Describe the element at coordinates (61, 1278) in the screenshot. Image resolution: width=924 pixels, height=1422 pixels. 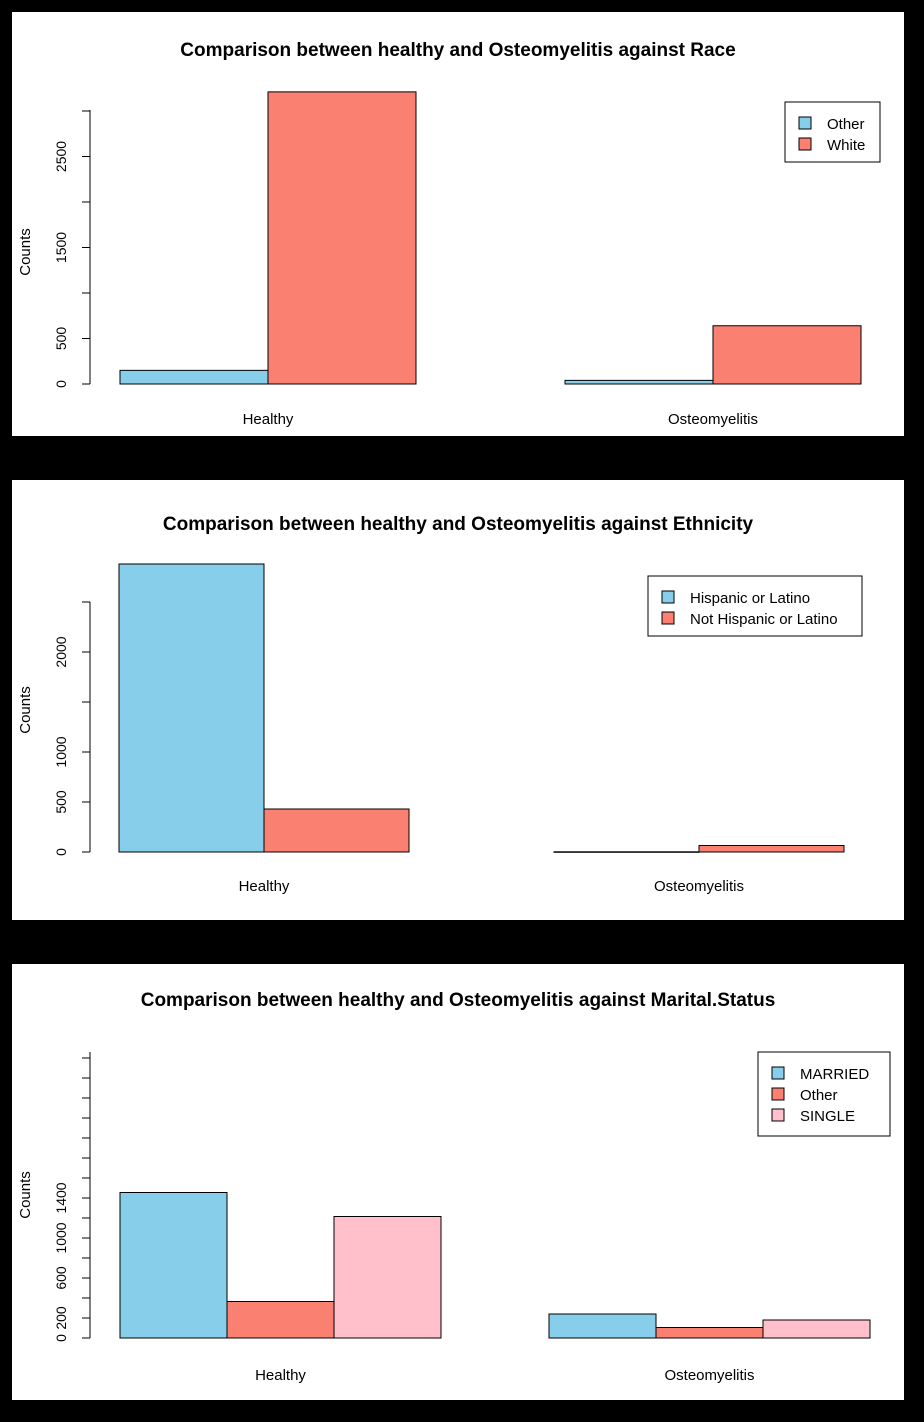
I see `y-tick-label: 600` at that location.